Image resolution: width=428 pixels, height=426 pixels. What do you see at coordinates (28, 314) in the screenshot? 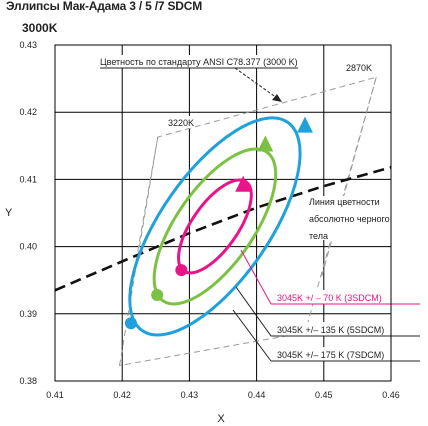
I see `y-tick-label: 0.39` at bounding box center [28, 314].